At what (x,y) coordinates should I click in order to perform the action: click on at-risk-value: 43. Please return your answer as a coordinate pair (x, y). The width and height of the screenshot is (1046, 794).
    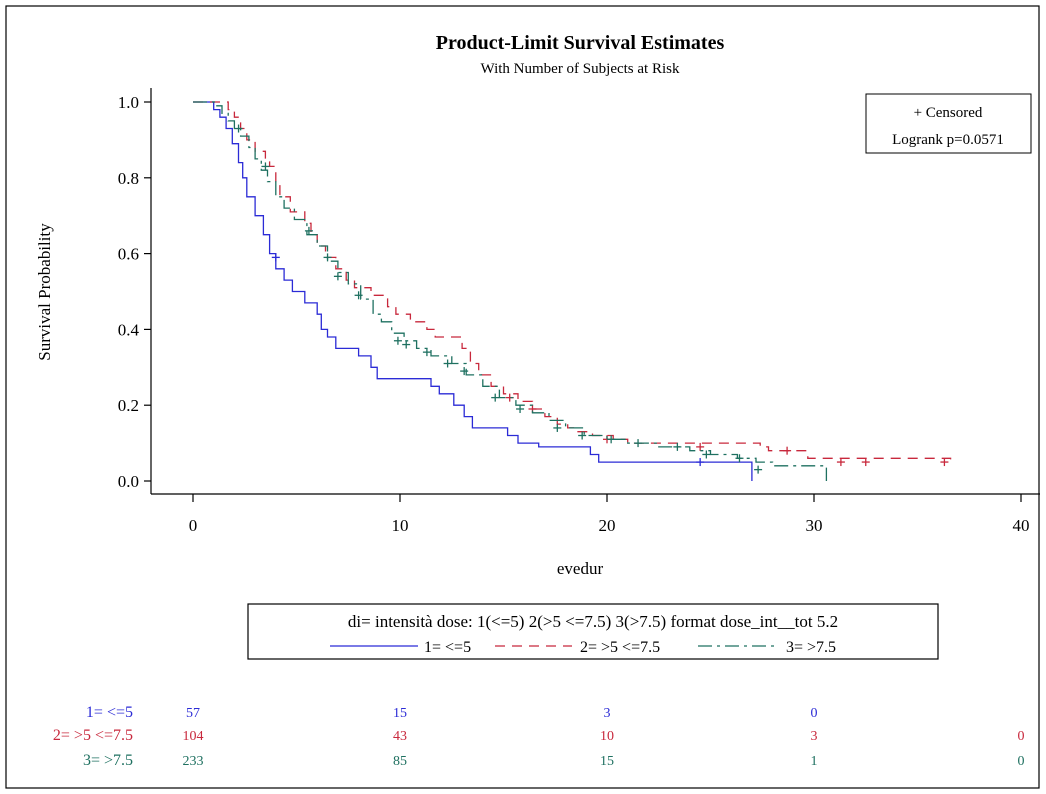
    Looking at the image, I should click on (400, 736).